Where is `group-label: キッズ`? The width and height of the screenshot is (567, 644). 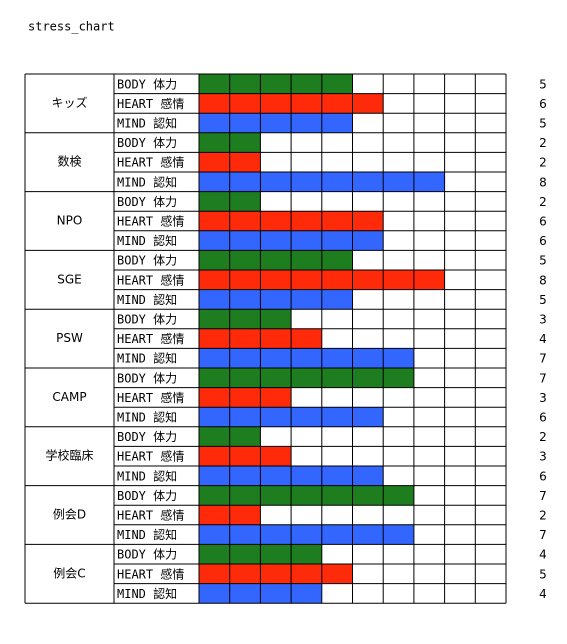
group-label: キッズ is located at coordinates (69, 102).